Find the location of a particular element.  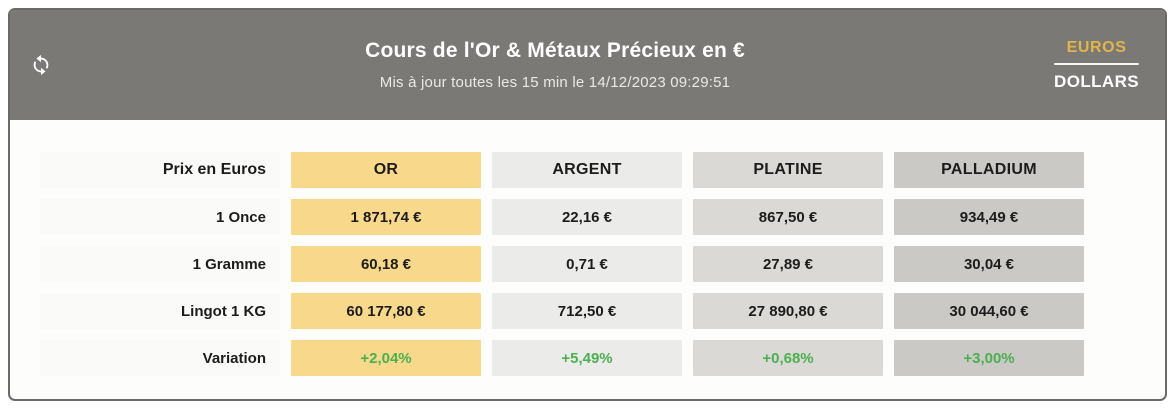

value-palladium: 30,04 € is located at coordinates (989, 264).